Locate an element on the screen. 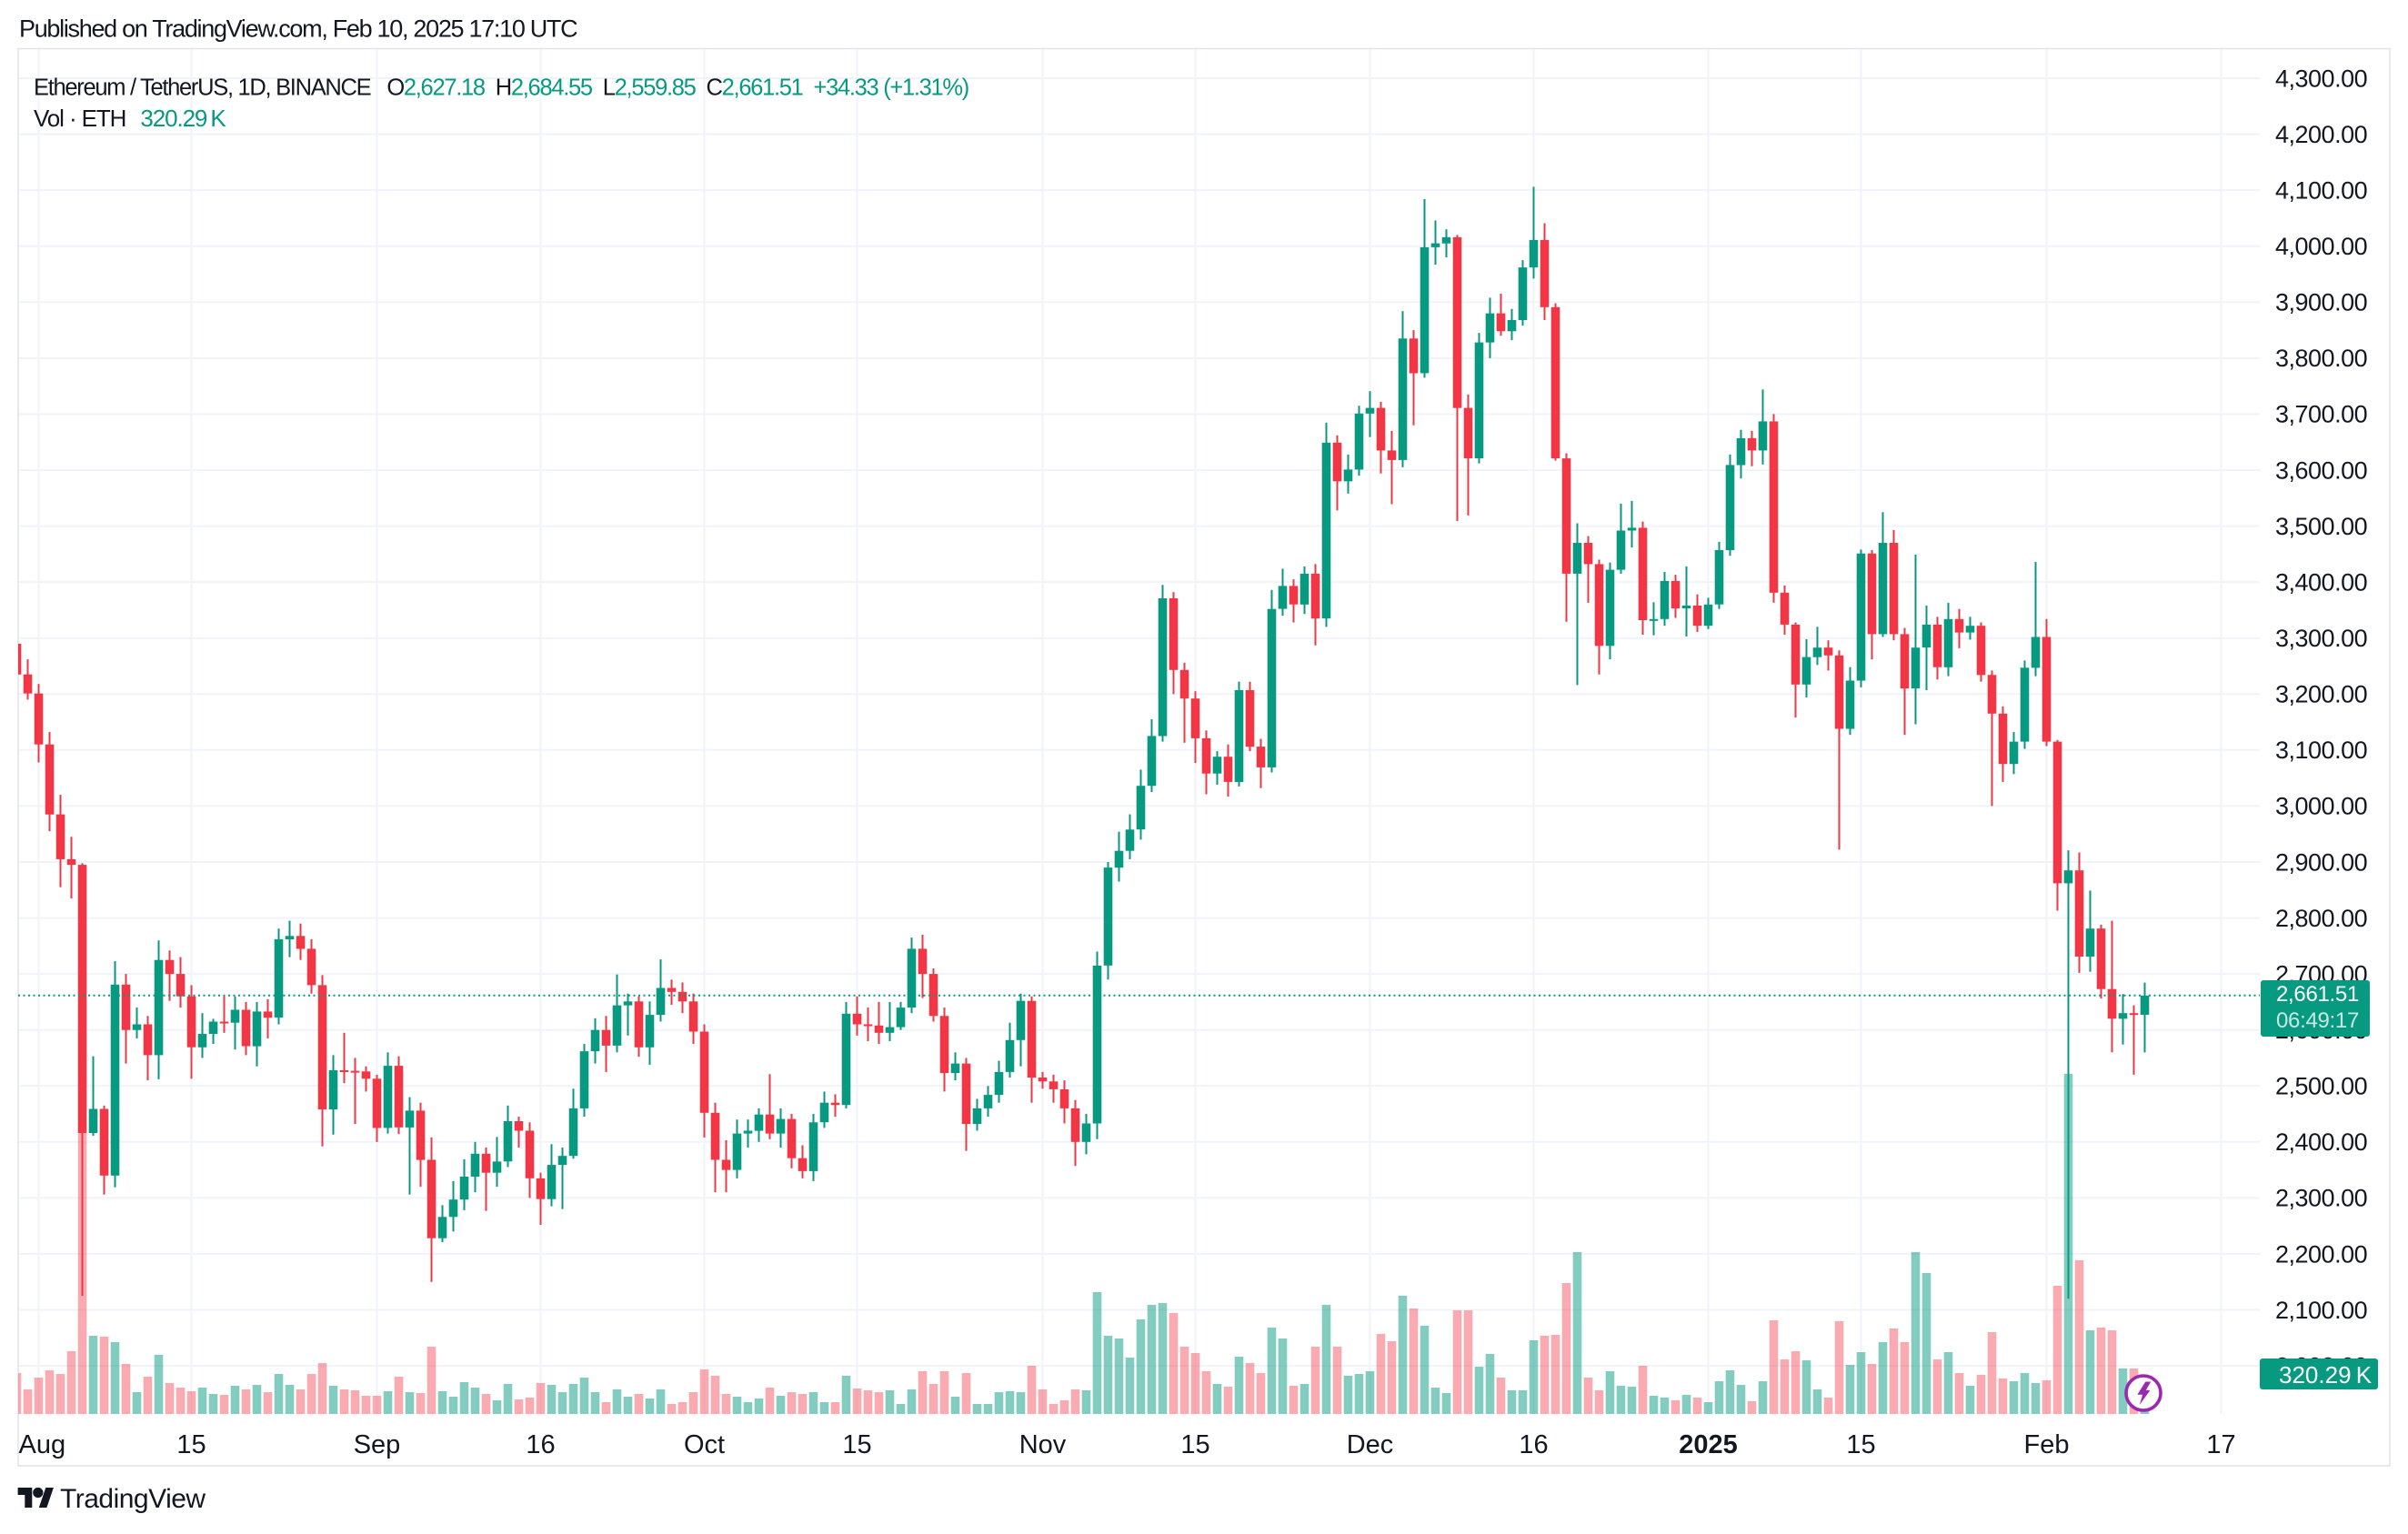 The width and height of the screenshot is (2408, 1534). svg-text: 2025 is located at coordinates (1708, 1444).